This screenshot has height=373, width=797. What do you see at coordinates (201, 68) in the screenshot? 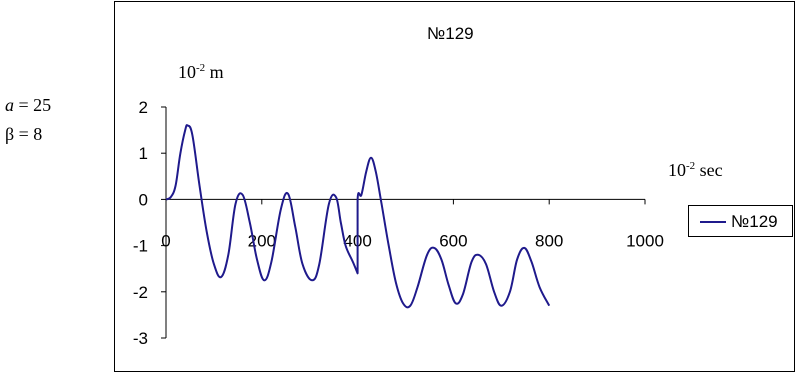
I see `y-unit-exponent: -2` at bounding box center [201, 68].